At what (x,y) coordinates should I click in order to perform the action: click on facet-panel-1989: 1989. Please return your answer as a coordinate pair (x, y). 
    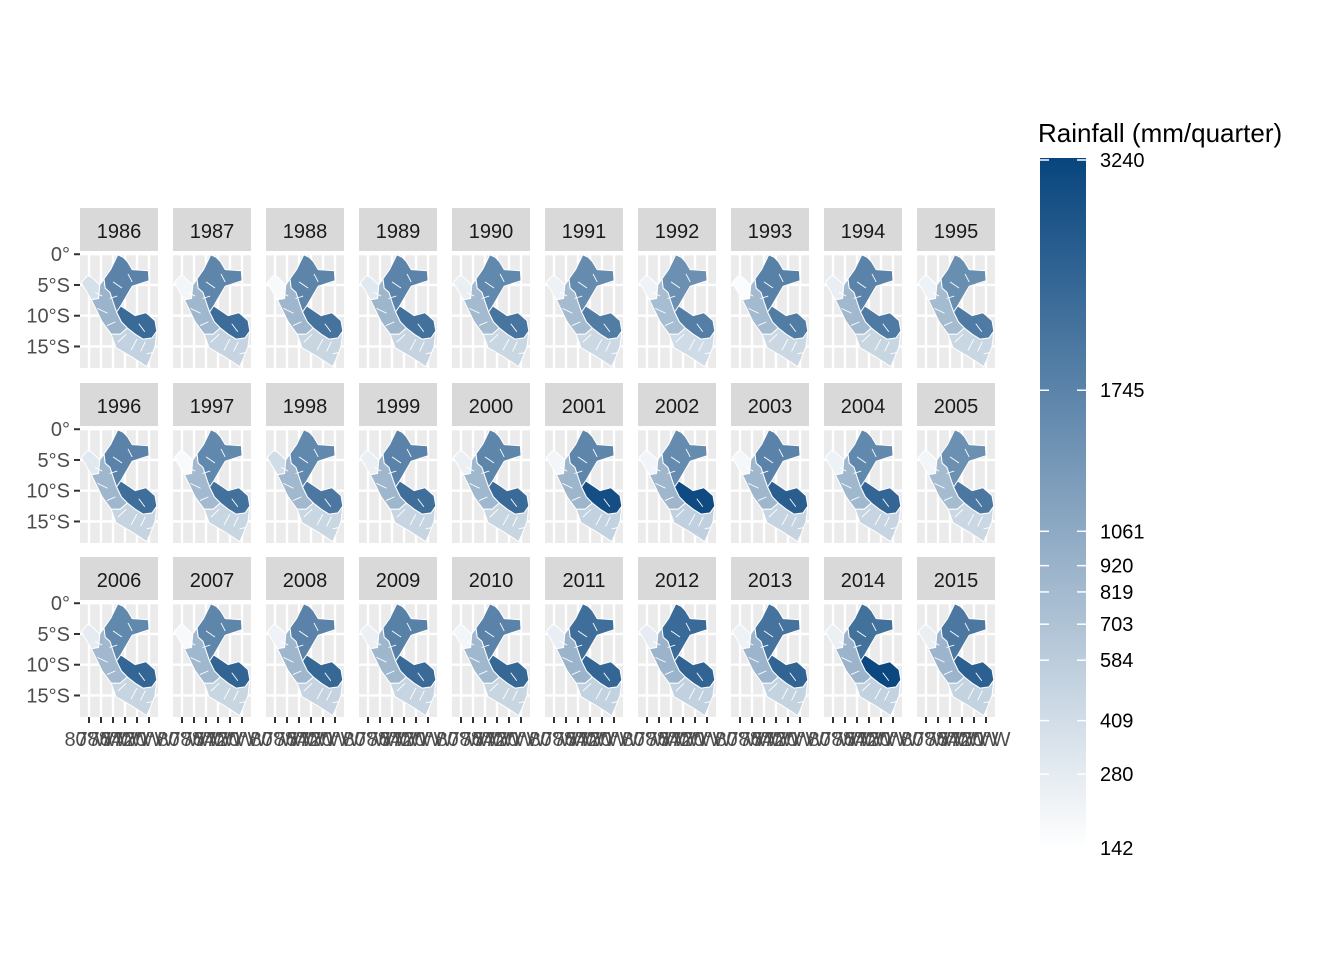
    Looking at the image, I should click on (398, 288).